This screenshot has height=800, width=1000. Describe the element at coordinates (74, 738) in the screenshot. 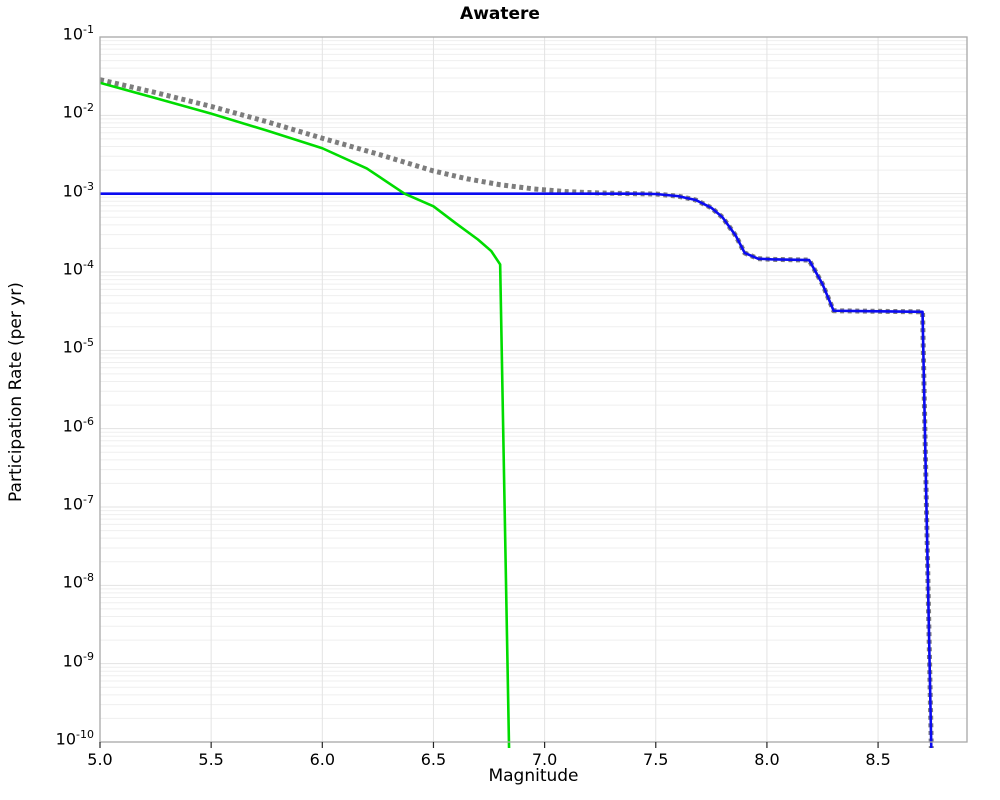

I see `y-tick-label: 10⁻¹⁰` at that location.